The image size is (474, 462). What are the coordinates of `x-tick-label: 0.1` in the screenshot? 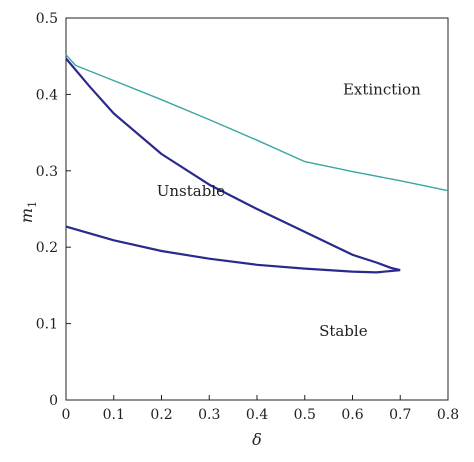 It's located at (114, 415).